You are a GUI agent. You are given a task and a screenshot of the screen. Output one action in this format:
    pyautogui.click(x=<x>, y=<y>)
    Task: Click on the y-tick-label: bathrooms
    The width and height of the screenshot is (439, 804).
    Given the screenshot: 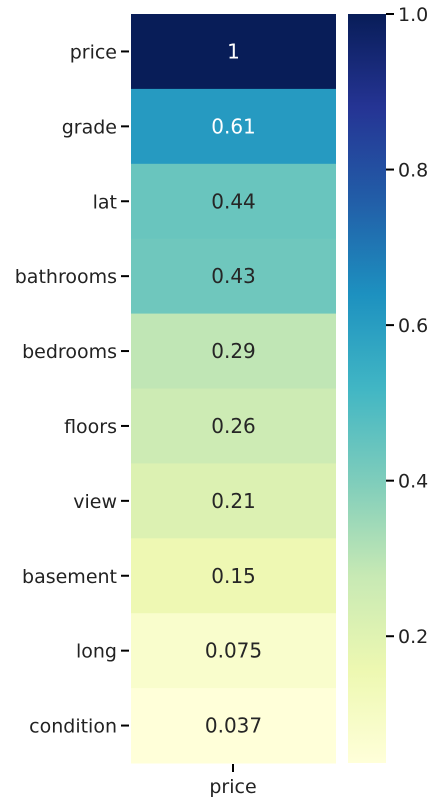 What is the action you would take?
    pyautogui.click(x=66, y=277)
    